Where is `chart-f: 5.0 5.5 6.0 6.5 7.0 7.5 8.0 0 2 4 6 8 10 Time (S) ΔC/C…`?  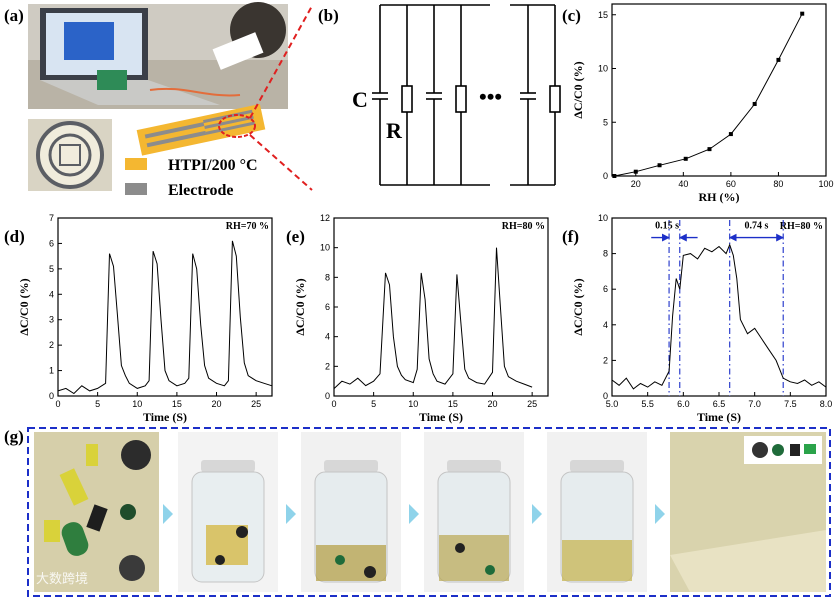 chart-f: 5.0 5.5 6.0 6.5 7.0 7.5 8.0 0 2 4 6 8 10 Time (S) ΔC/C… is located at coordinates (701, 318).